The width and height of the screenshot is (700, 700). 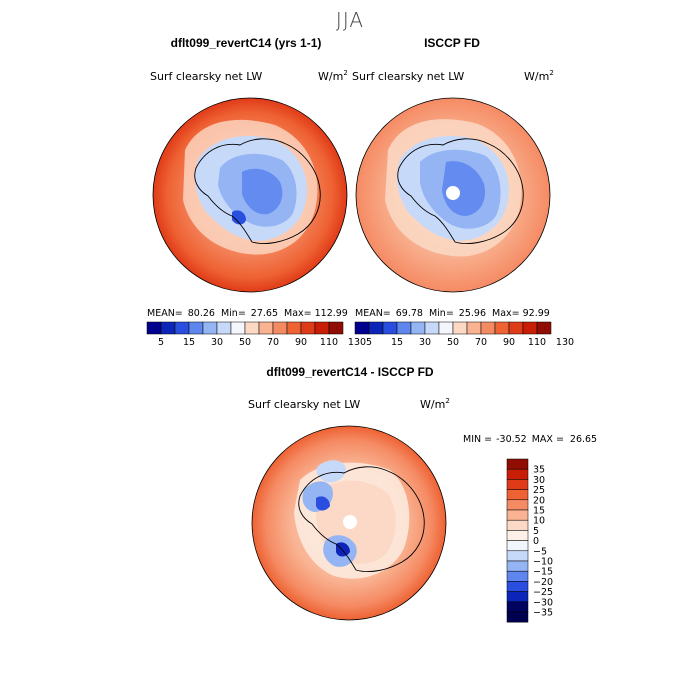 I want to click on panel-1-colorbar-tick: 15, so click(x=189, y=342).